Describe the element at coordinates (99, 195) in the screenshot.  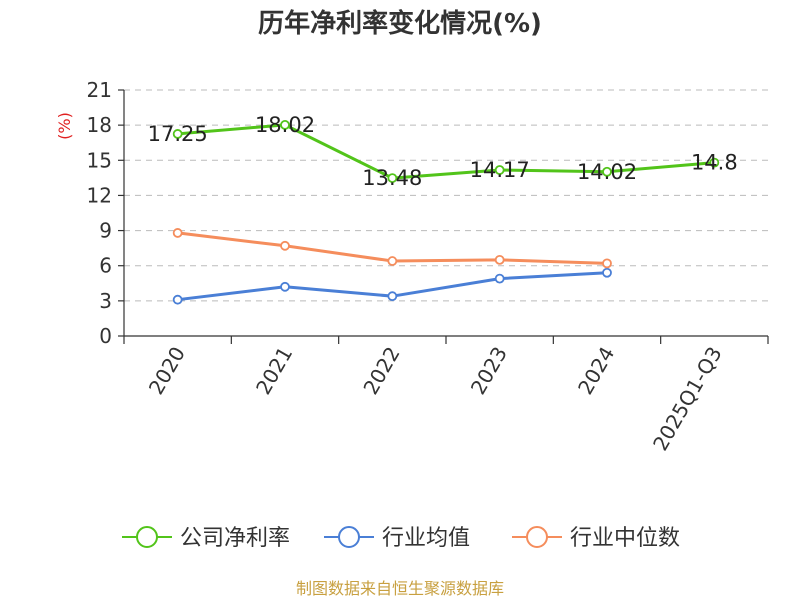
I see `y-tick-label: 12` at that location.